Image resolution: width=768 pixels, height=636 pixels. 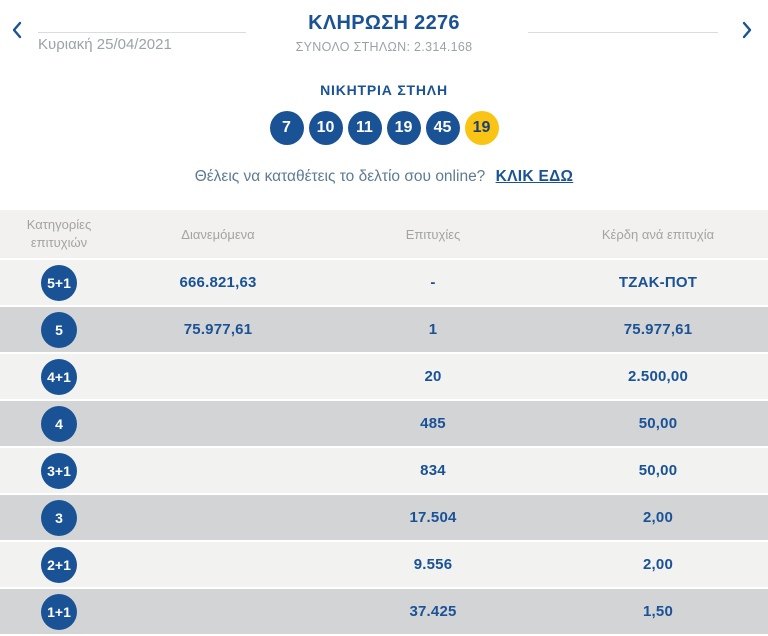 What do you see at coordinates (658, 376) in the screenshot?
I see `prize-value: 2.500,00` at bounding box center [658, 376].